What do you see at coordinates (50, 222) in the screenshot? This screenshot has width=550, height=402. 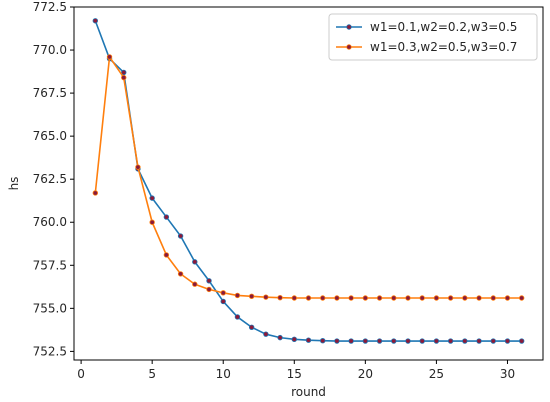 I see `y-tick-label: 760.0` at bounding box center [50, 222].